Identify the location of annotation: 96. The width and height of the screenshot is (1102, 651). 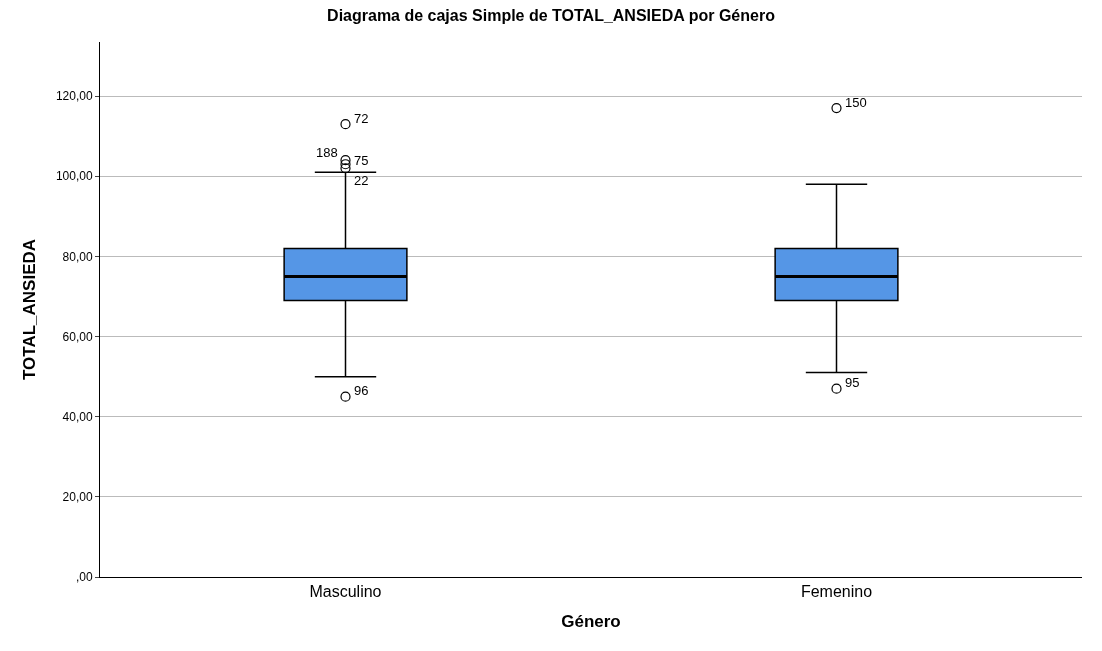
(361, 390).